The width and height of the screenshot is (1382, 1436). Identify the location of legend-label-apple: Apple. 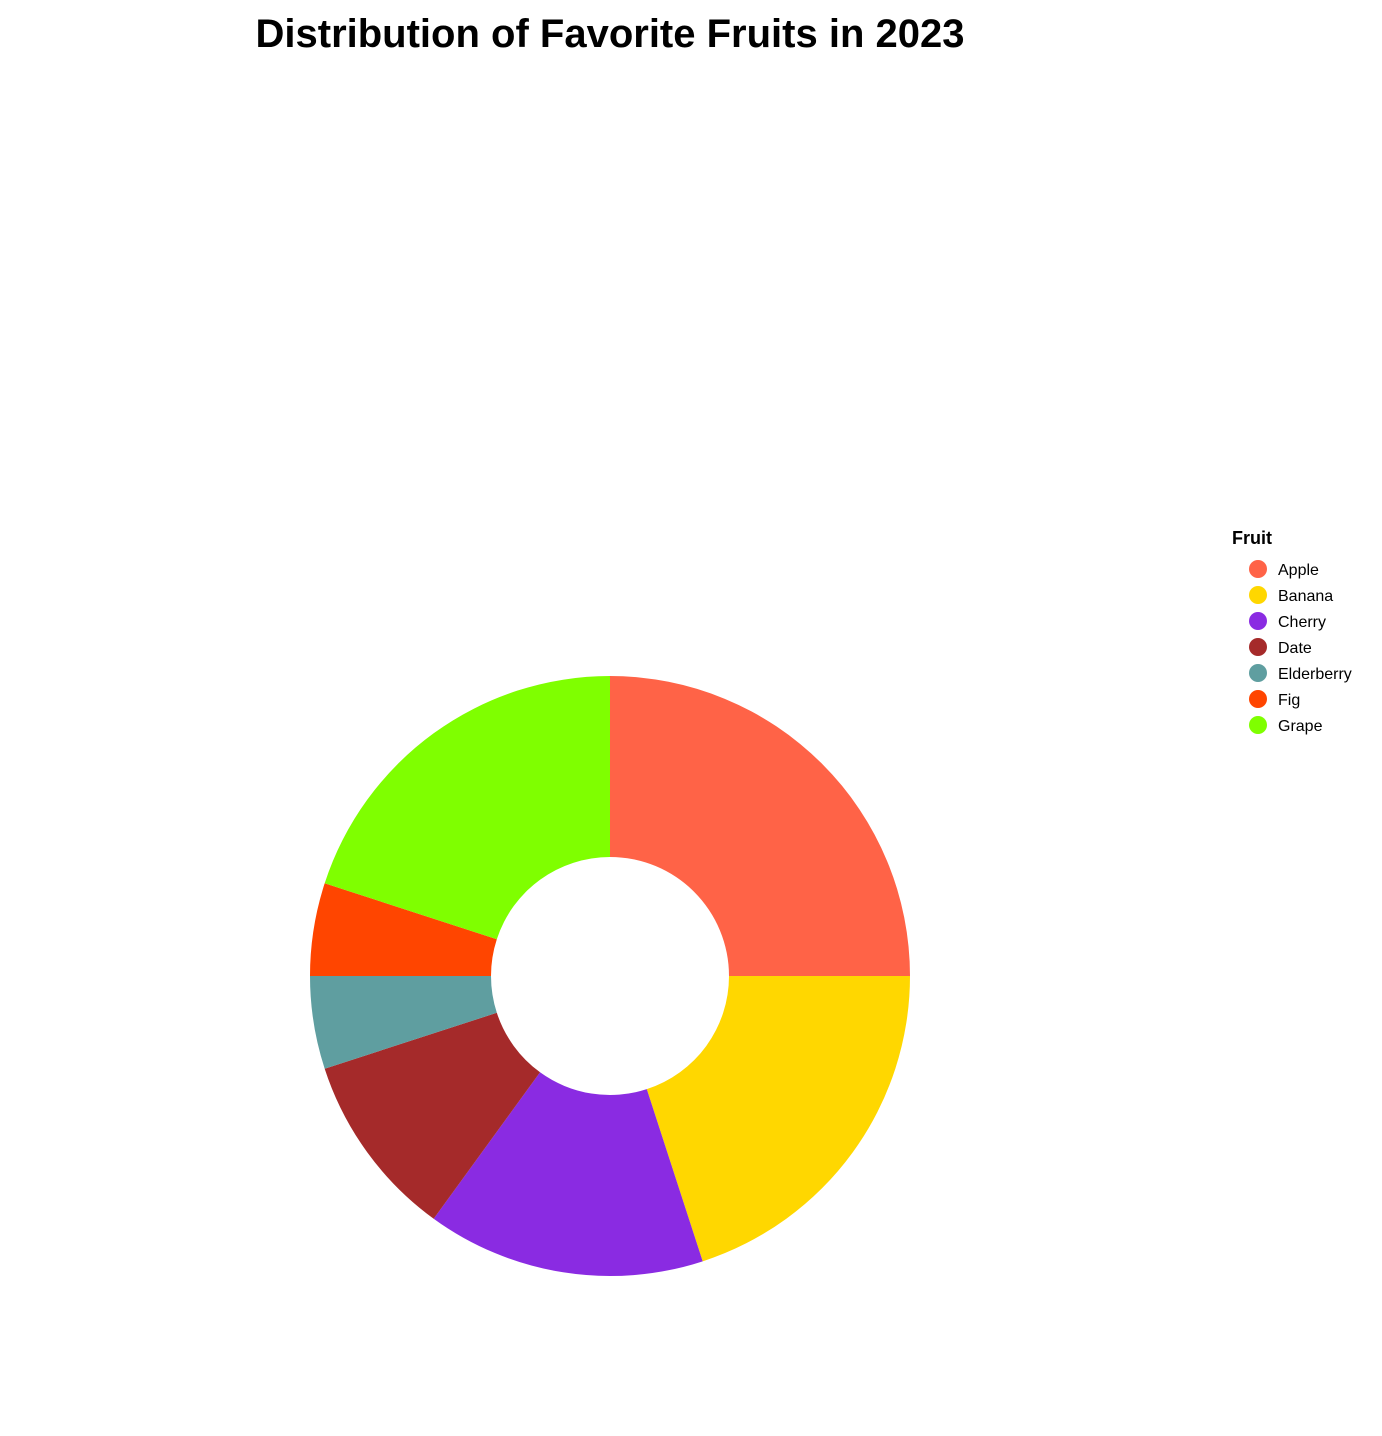
(1298, 570).